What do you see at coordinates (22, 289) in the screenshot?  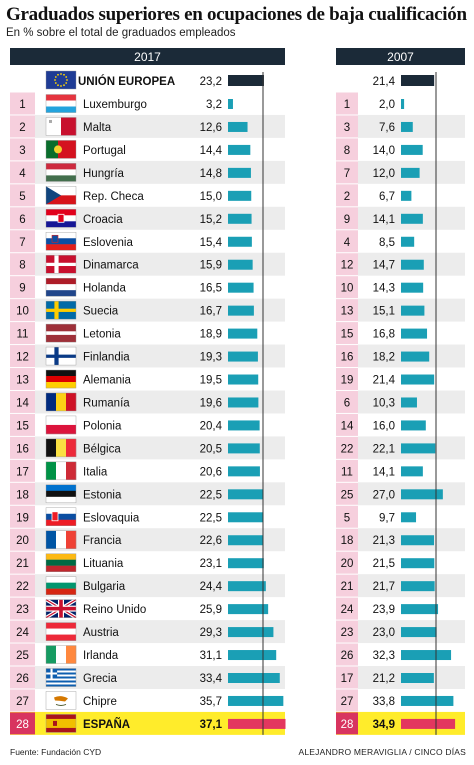 I see `rank-2017-label: 9` at bounding box center [22, 289].